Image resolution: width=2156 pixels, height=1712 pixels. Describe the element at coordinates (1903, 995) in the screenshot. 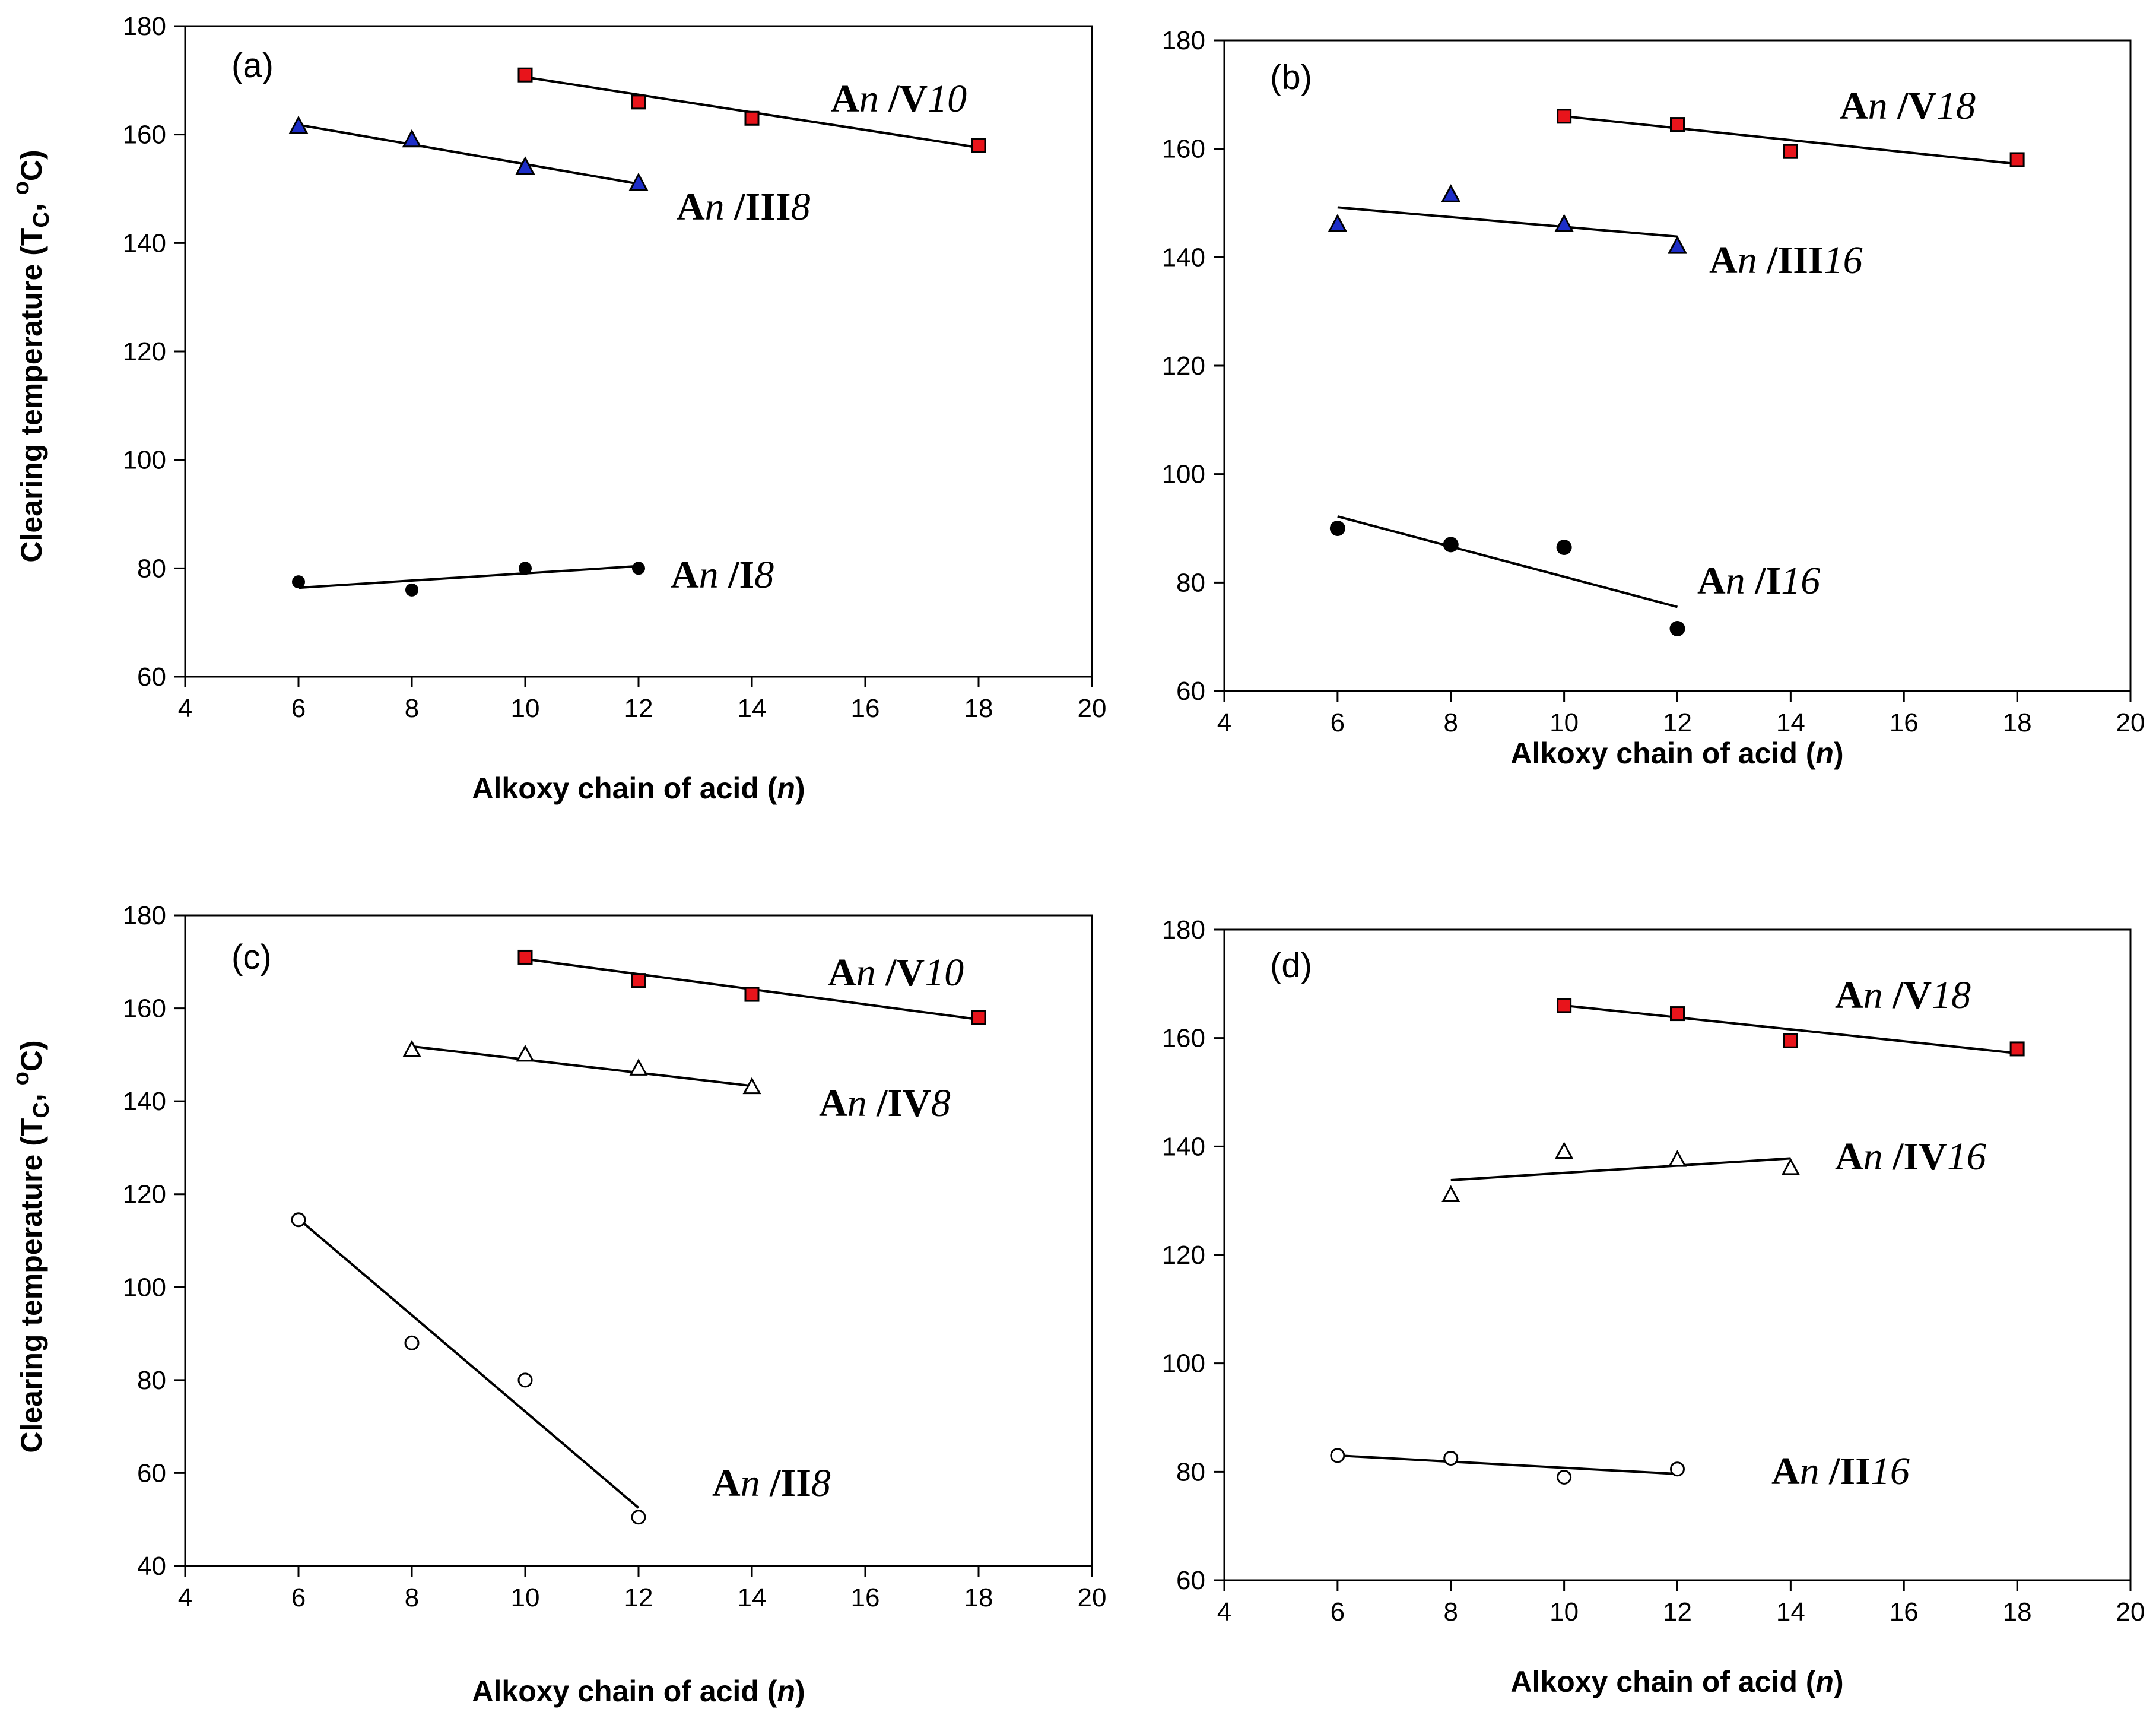

I see `series-label: An /V18` at that location.